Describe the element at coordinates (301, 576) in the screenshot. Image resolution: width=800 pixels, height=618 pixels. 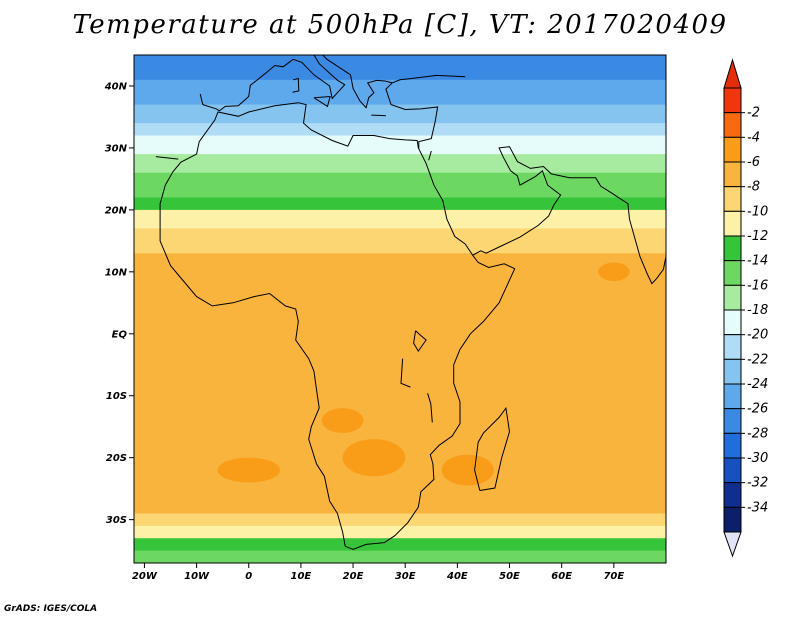
I see `x-tick-label: 10E` at that location.